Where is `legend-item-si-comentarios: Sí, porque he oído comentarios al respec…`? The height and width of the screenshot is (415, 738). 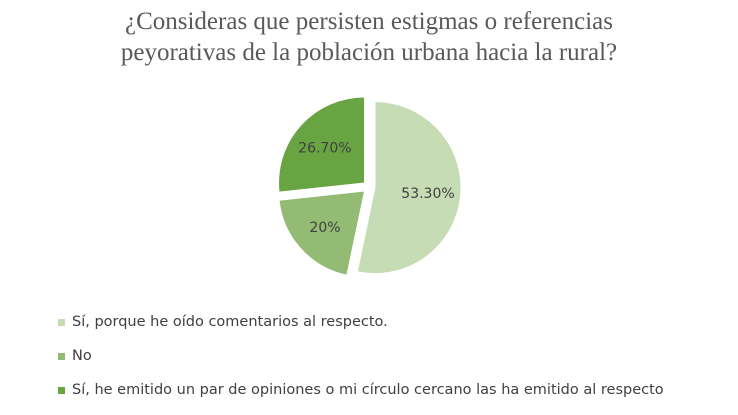
legend-item-si-comentarios: Sí, porque he oído comentarios al respec… is located at coordinates (398, 325).